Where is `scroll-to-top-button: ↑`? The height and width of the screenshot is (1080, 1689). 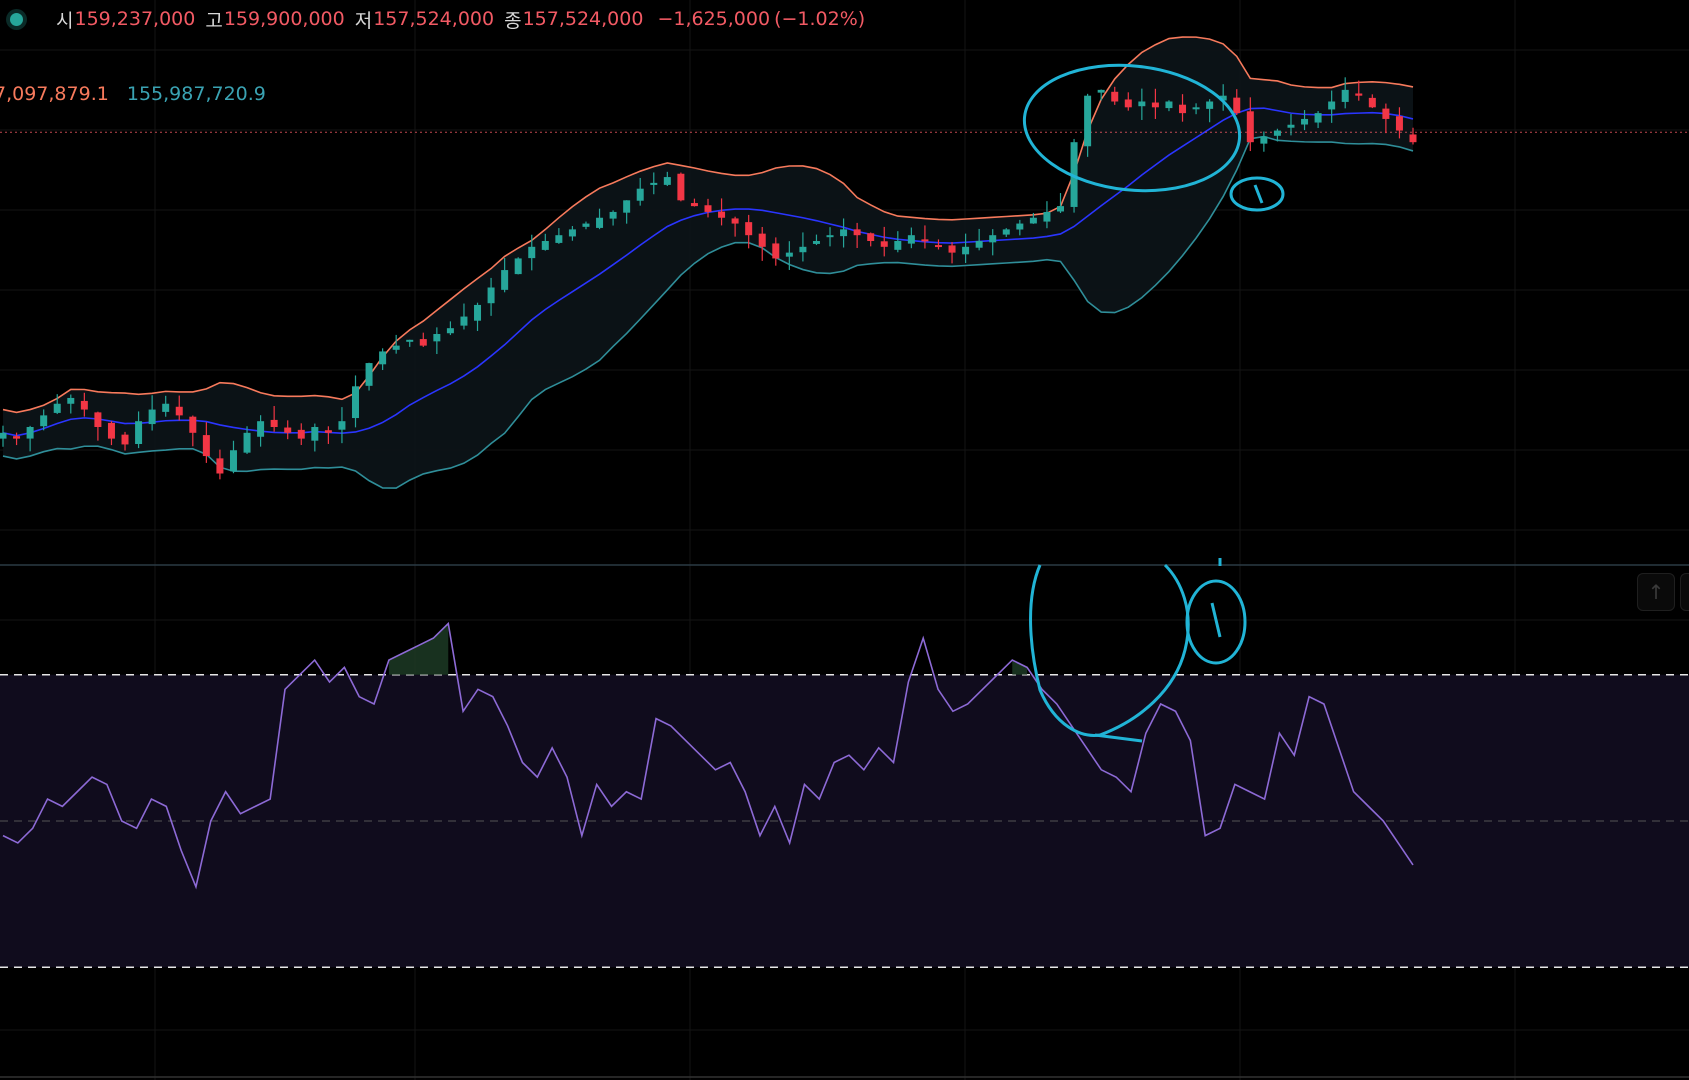 scroll-to-top-button: ↑ is located at coordinates (1656, 592).